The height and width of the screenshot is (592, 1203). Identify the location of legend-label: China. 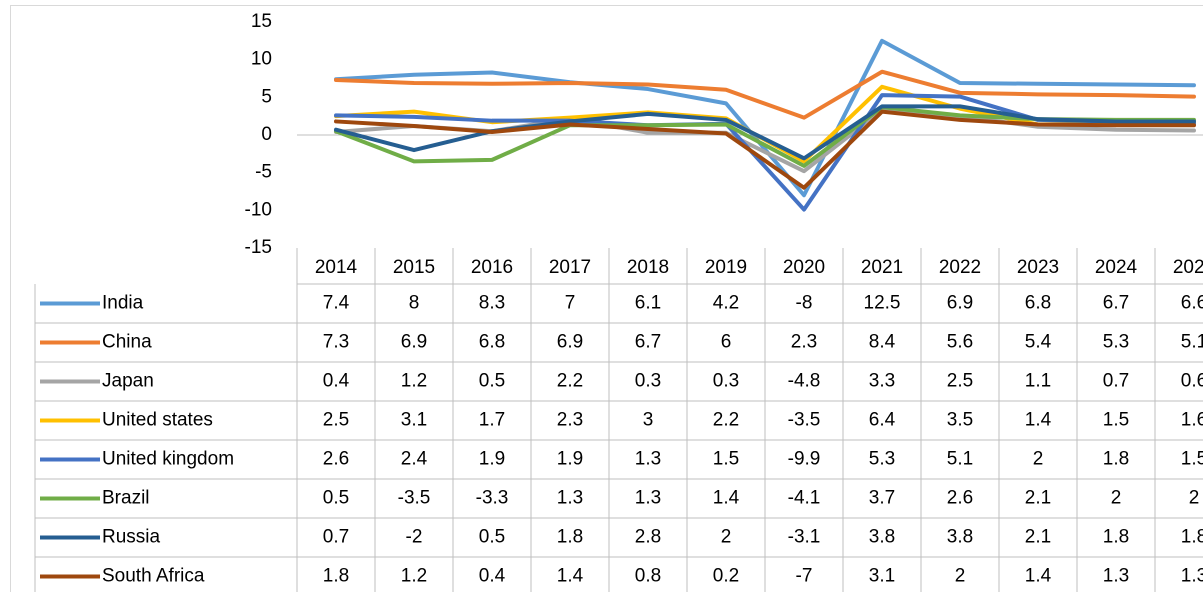
(127, 342).